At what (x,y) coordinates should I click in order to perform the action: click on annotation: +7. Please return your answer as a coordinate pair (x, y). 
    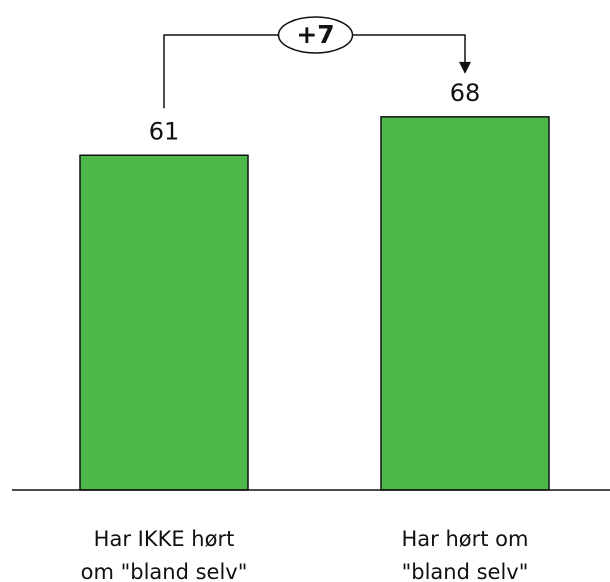
    Looking at the image, I should click on (315, 34).